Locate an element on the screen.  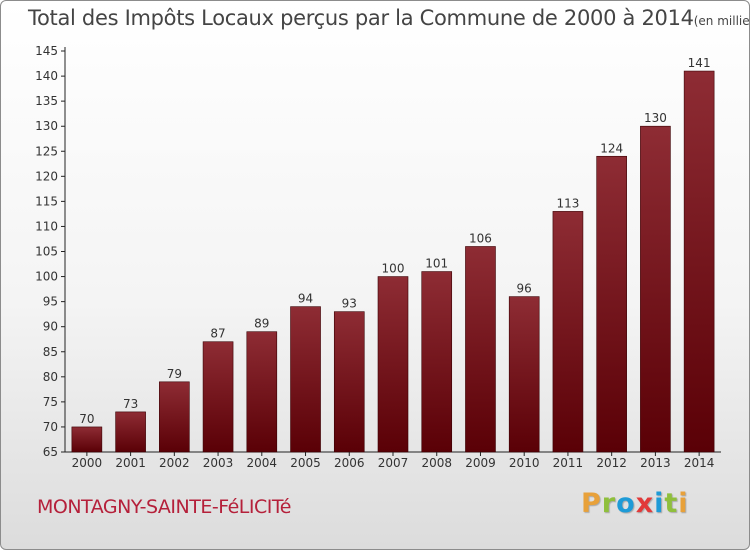
x-tick-label: 2008 is located at coordinates (436, 463).